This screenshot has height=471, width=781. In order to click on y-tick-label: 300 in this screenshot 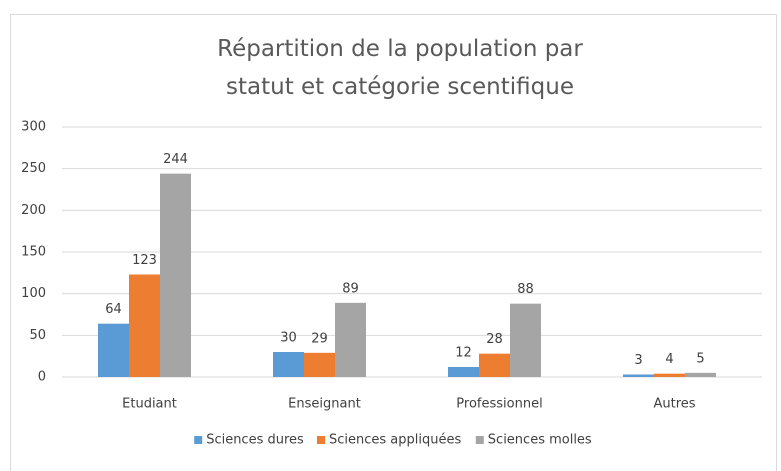, I will do `click(33, 127)`.